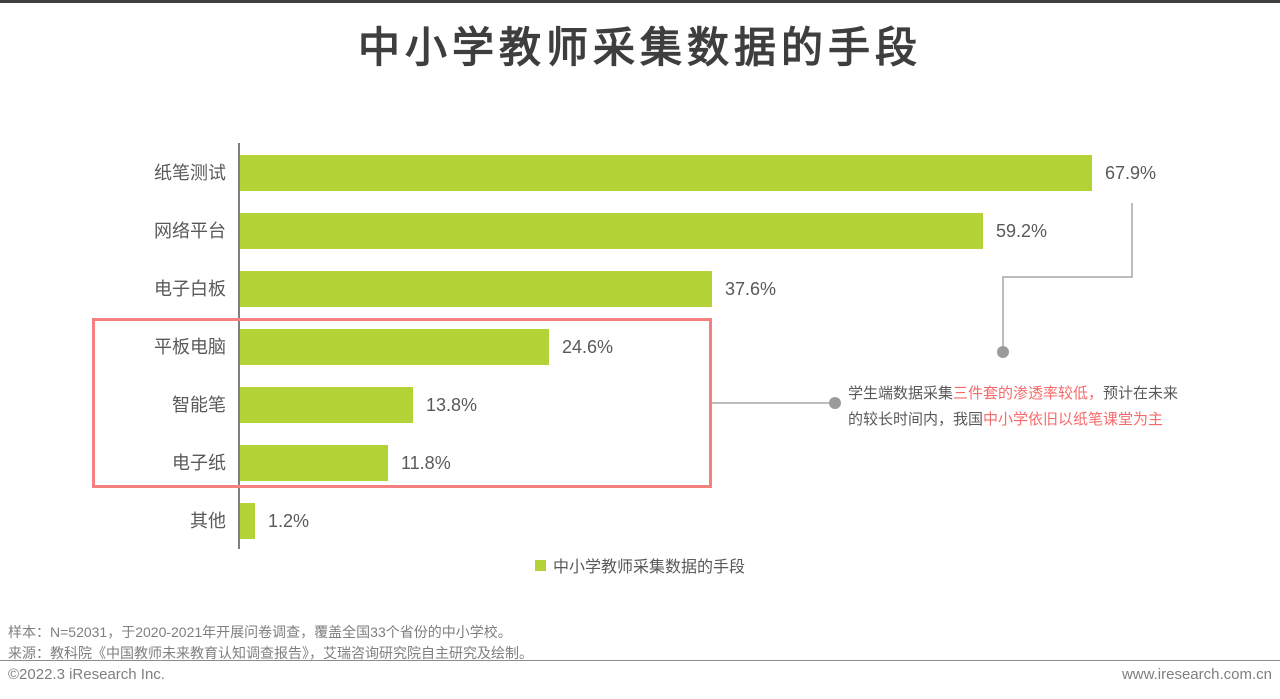  I want to click on category-label: 智能笔, so click(199, 405).